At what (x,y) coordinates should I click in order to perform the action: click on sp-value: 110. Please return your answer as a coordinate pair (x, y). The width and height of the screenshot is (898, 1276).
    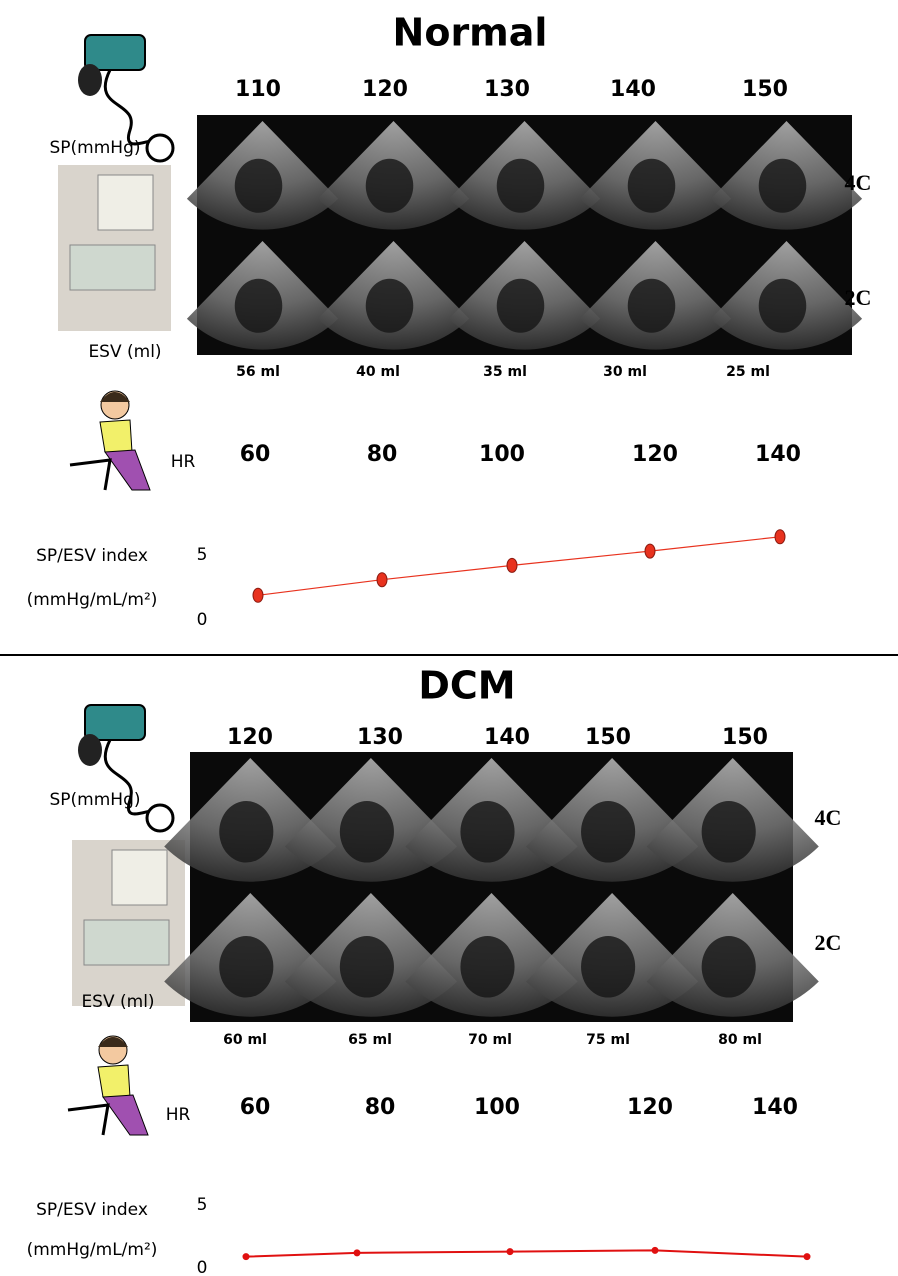
    Looking at the image, I should click on (258, 89).